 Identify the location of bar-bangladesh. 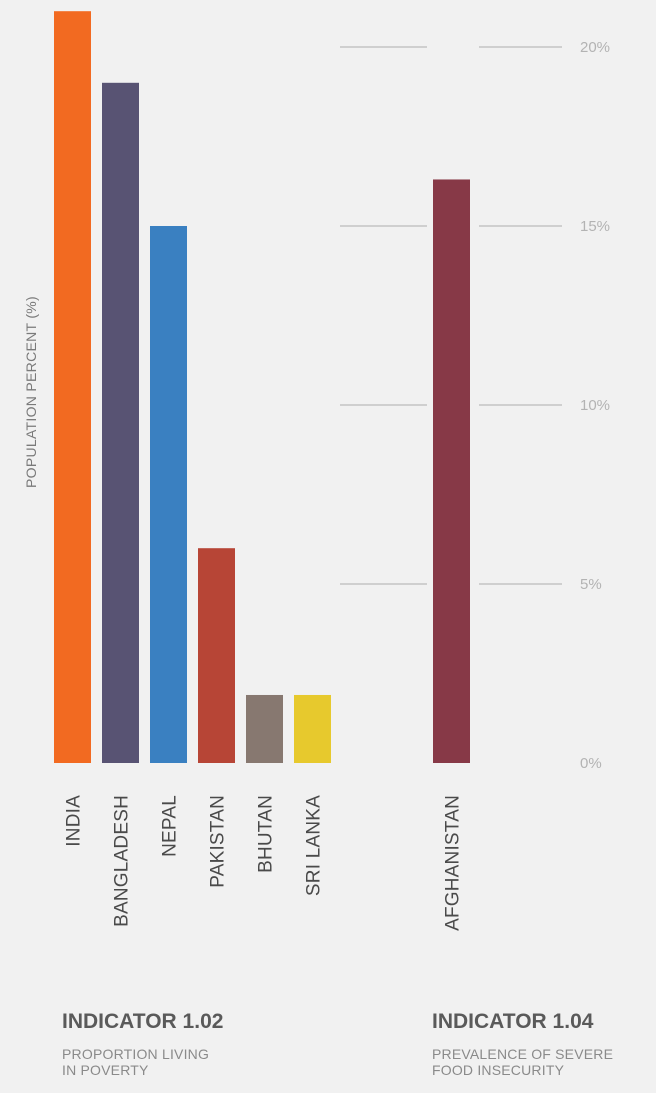
(120, 423).